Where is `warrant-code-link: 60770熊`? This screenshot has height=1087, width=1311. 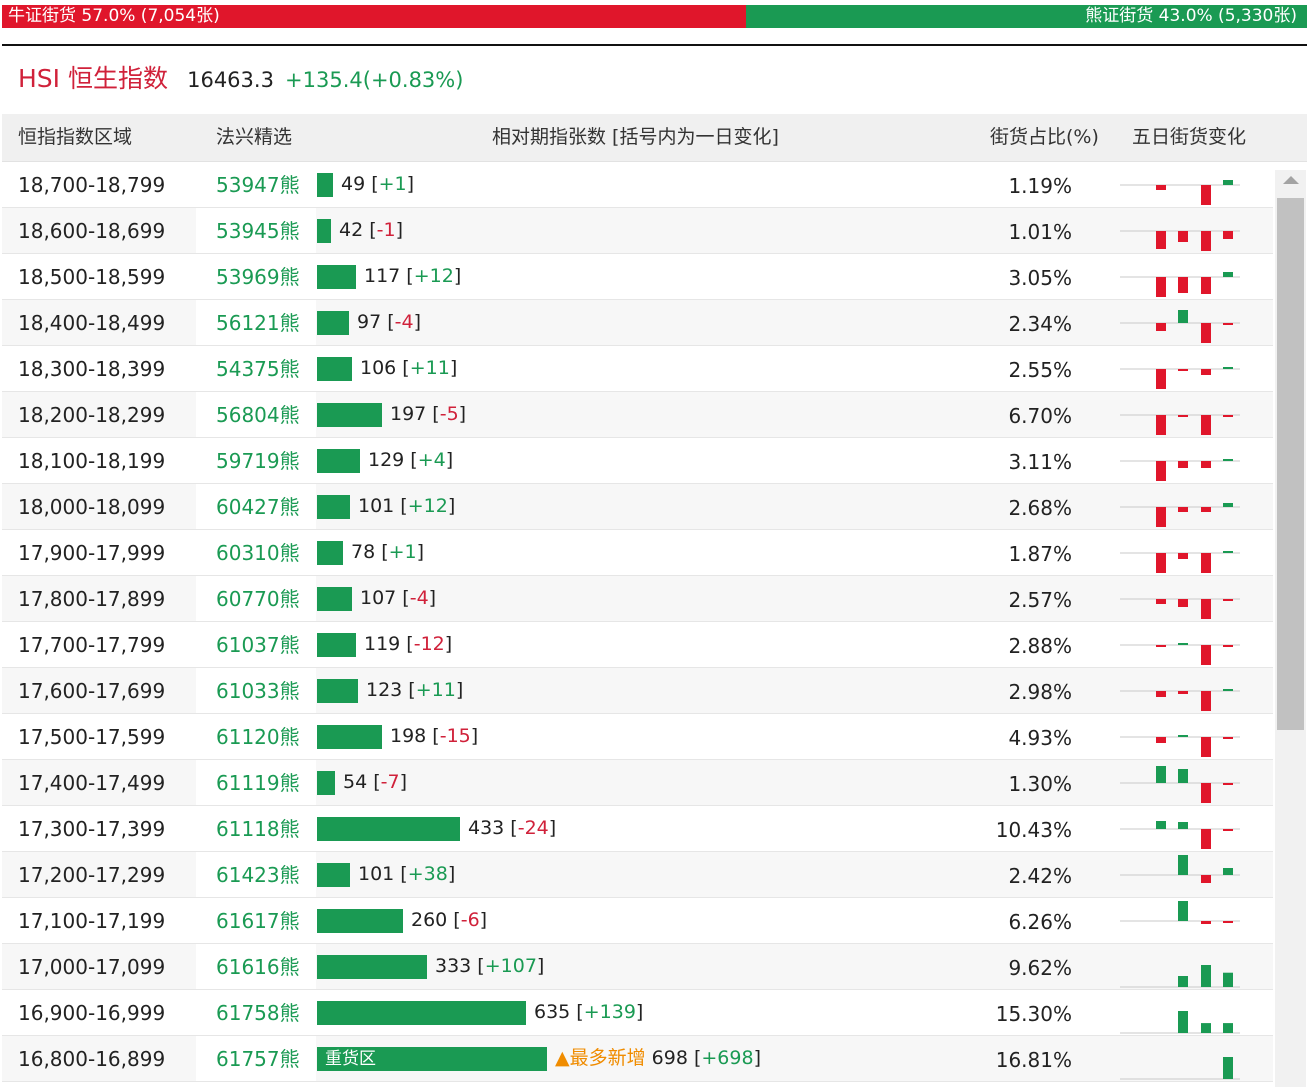 warrant-code-link: 60770熊 is located at coordinates (258, 599).